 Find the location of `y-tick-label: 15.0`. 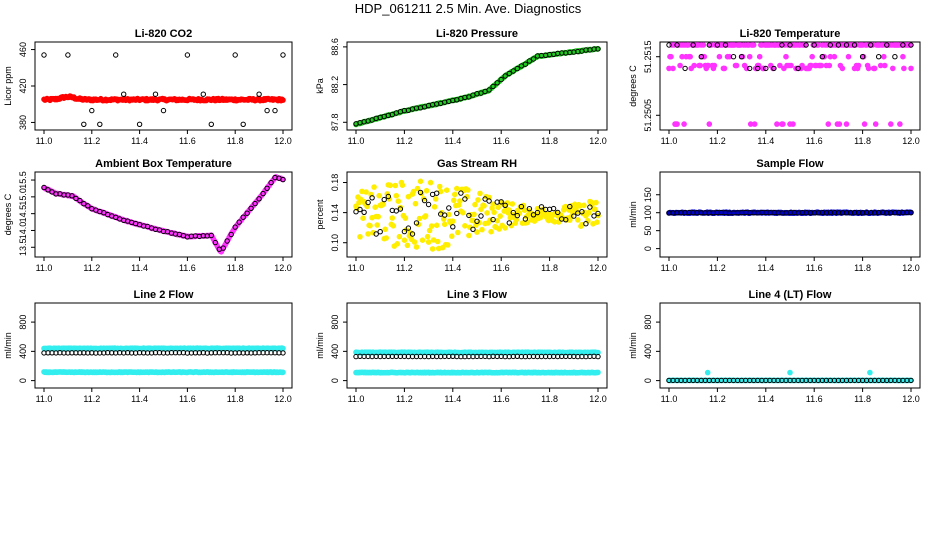

y-tick-label: 15.0 is located at coordinates (23, 197).